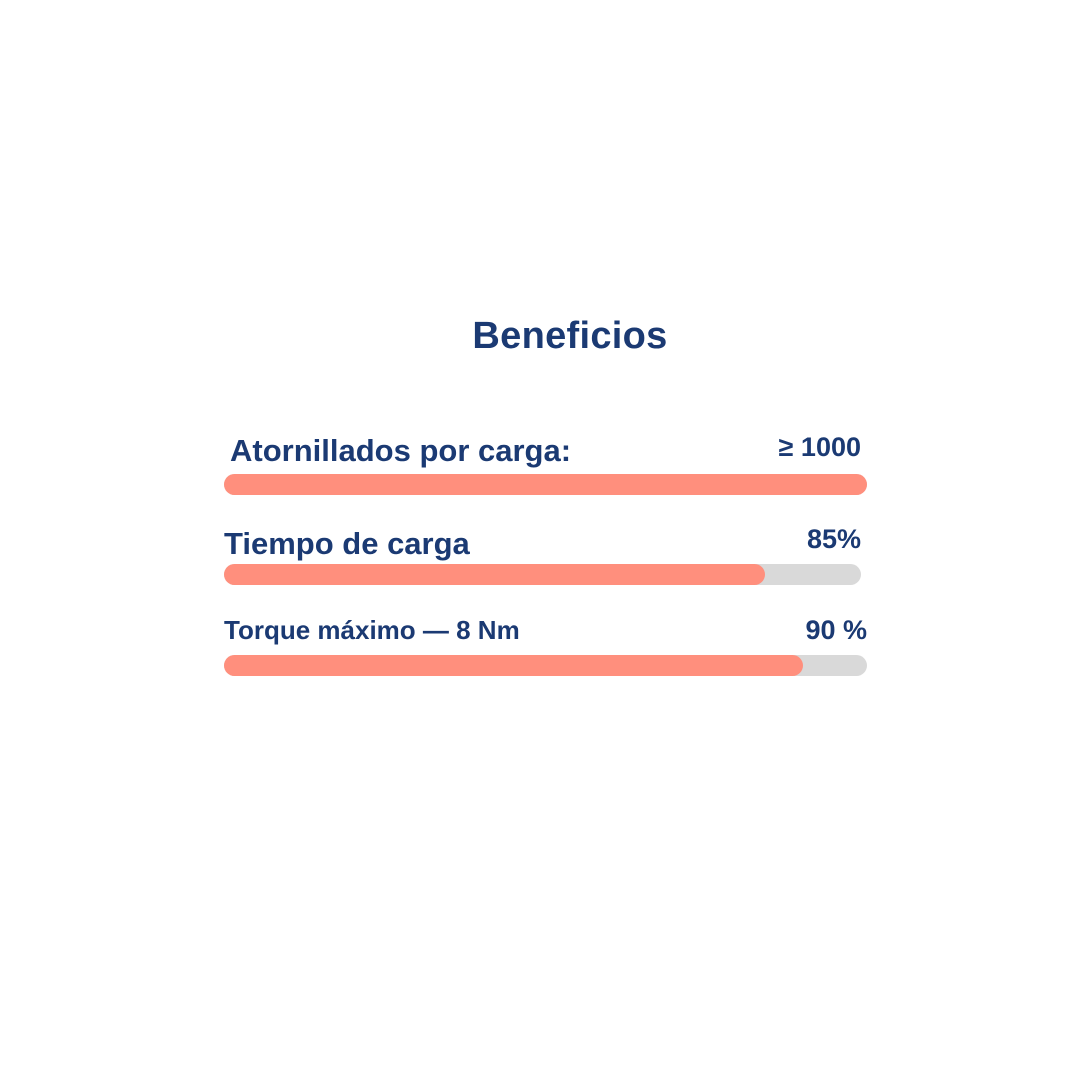 Image resolution: width=1080 pixels, height=1080 pixels. I want to click on bar-label: Atornillados por carga:, so click(401, 450).